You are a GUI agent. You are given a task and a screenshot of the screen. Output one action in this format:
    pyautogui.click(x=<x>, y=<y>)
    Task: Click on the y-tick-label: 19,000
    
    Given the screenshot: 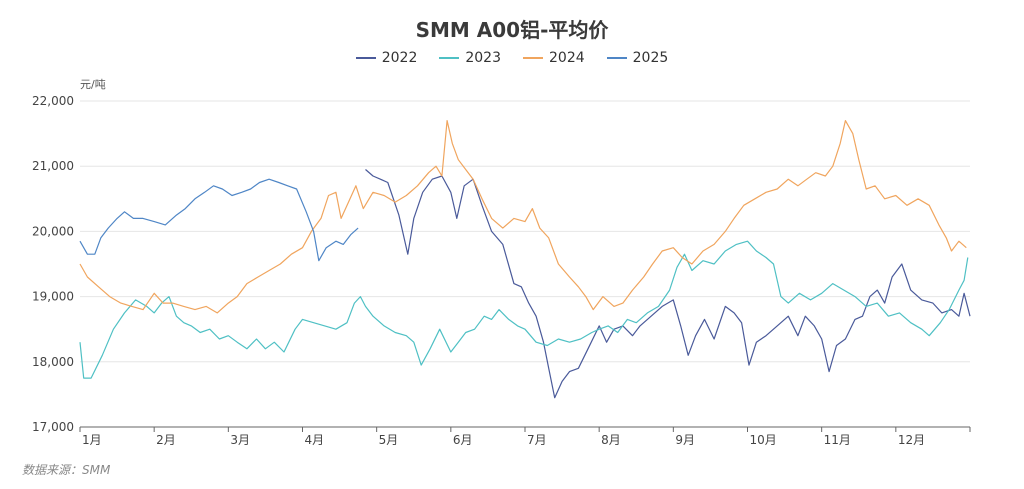 What is the action you would take?
    pyautogui.click(x=53, y=297)
    